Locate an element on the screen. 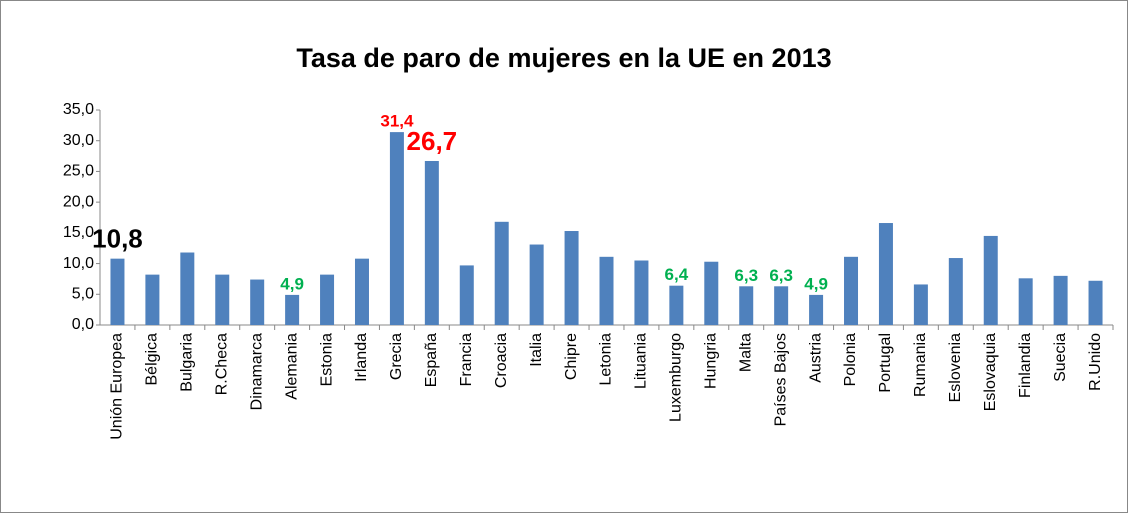  y-tick-label: 20,0 is located at coordinates (78, 201).